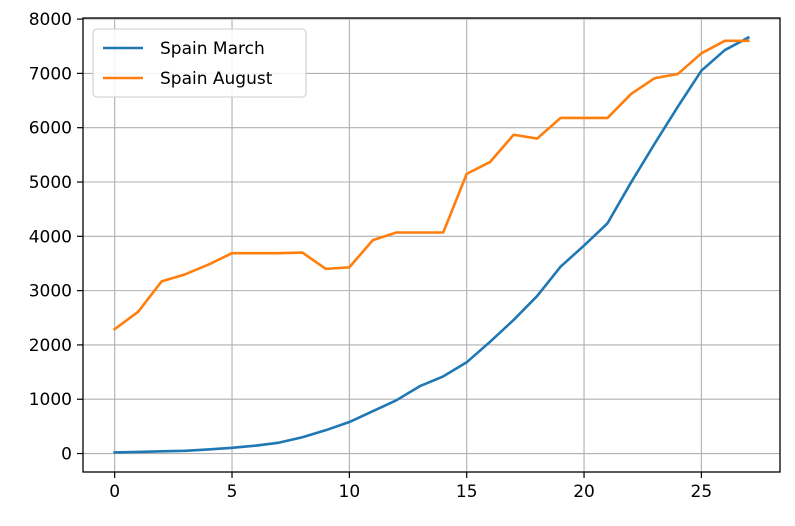 Image resolution: width=795 pixels, height=526 pixels. Describe the element at coordinates (467, 492) in the screenshot. I see `x-tick-label: 15` at that location.